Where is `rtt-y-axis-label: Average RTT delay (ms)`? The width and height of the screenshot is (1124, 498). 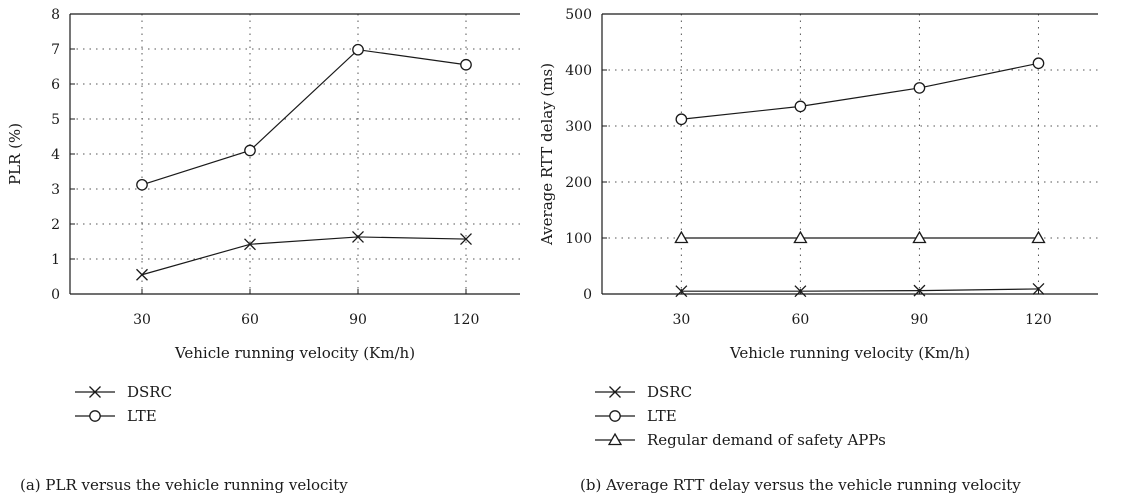 rtt-y-axis-label: Average RTT delay (ms) is located at coordinates (547, 154).